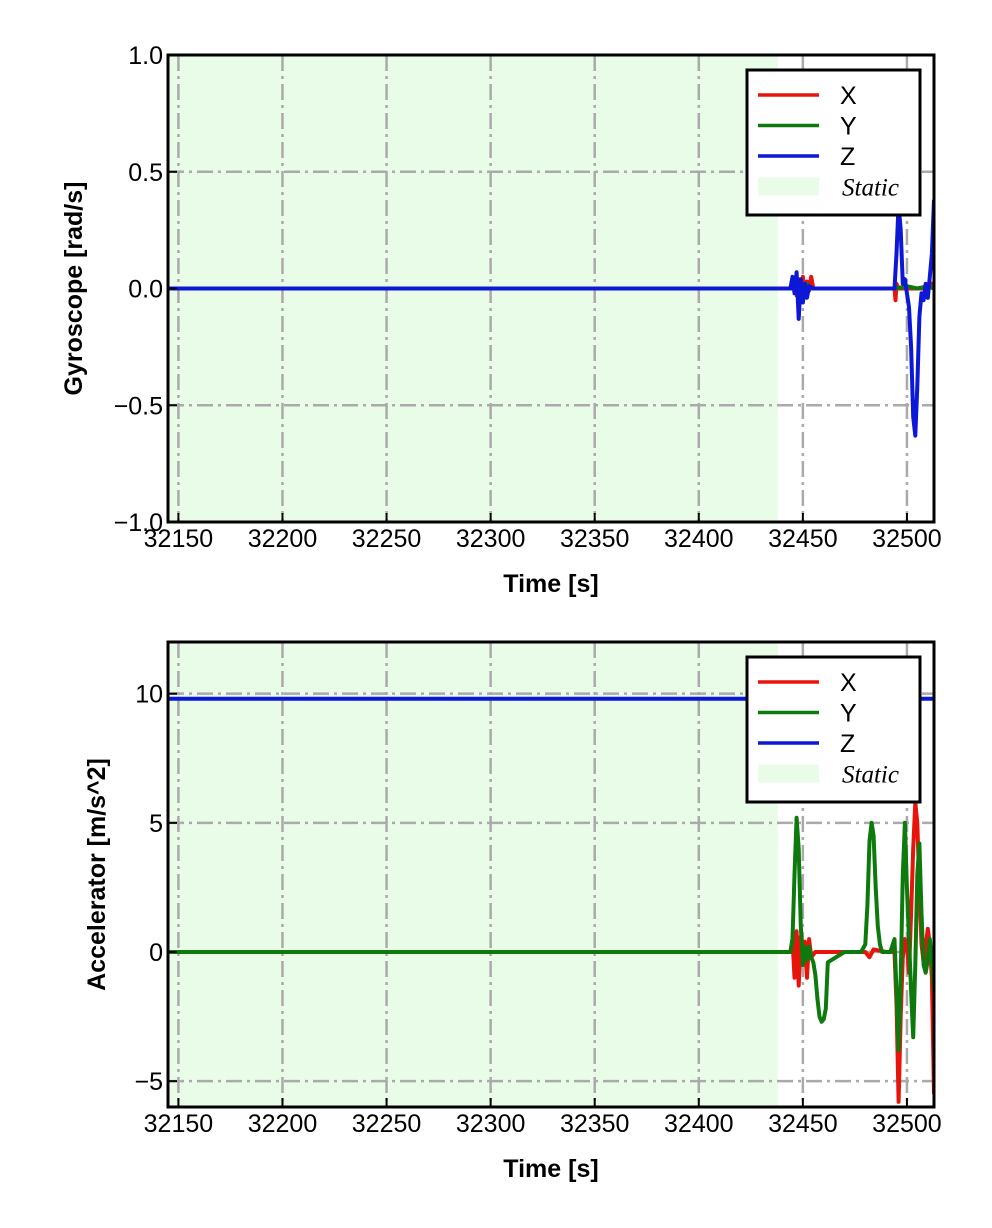 The width and height of the screenshot is (992, 1228). What do you see at coordinates (156, 824) in the screenshot?
I see `y-tick-label-2: 5` at bounding box center [156, 824].